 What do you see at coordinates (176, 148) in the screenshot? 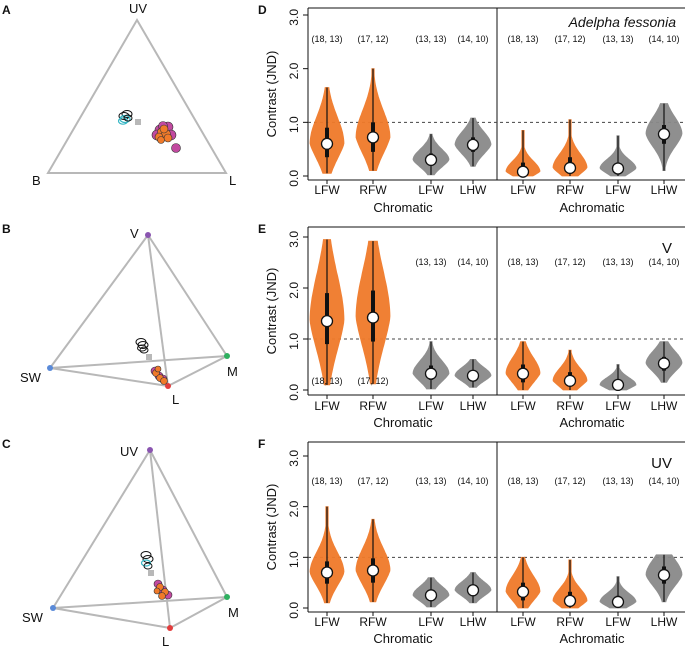
I see `point-magenta` at bounding box center [176, 148].